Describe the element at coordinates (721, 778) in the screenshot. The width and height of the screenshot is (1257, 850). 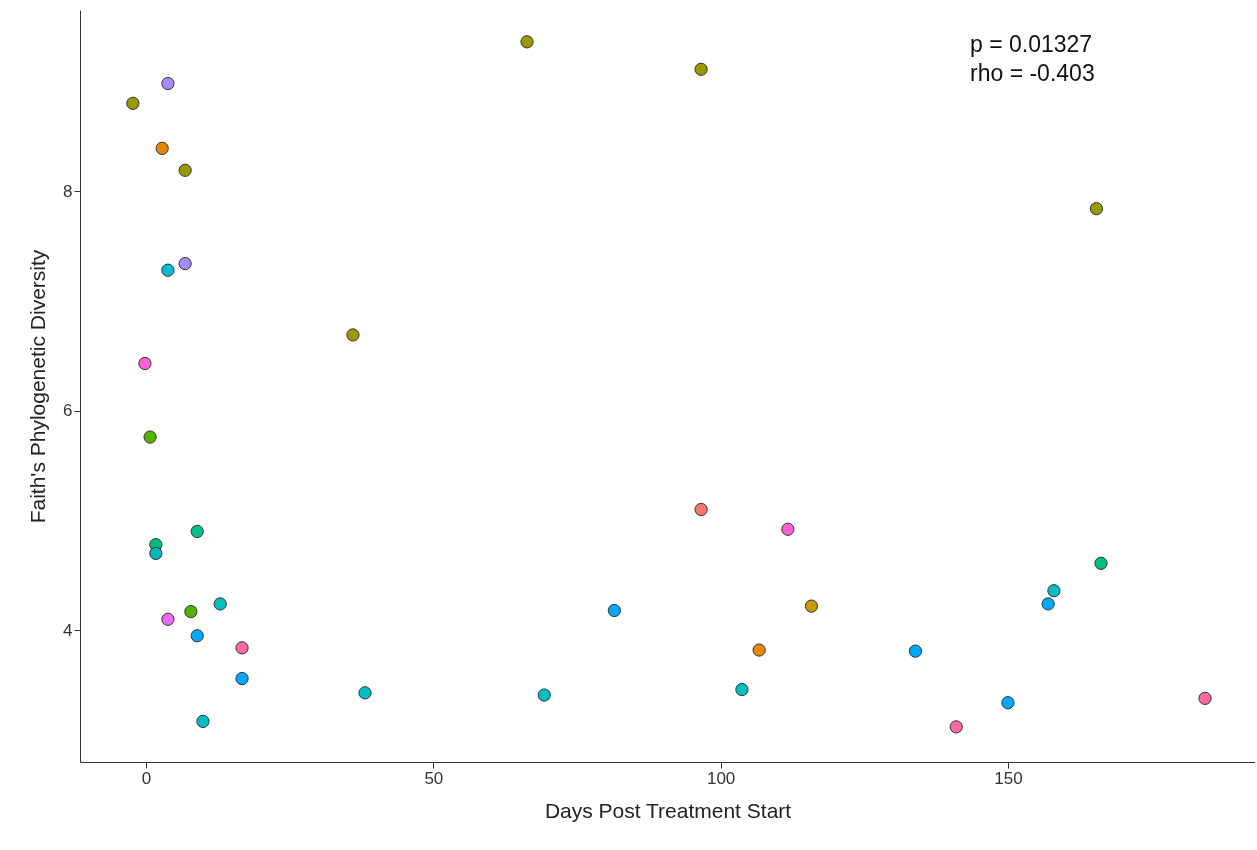
I see `x-tick-label: 100` at that location.